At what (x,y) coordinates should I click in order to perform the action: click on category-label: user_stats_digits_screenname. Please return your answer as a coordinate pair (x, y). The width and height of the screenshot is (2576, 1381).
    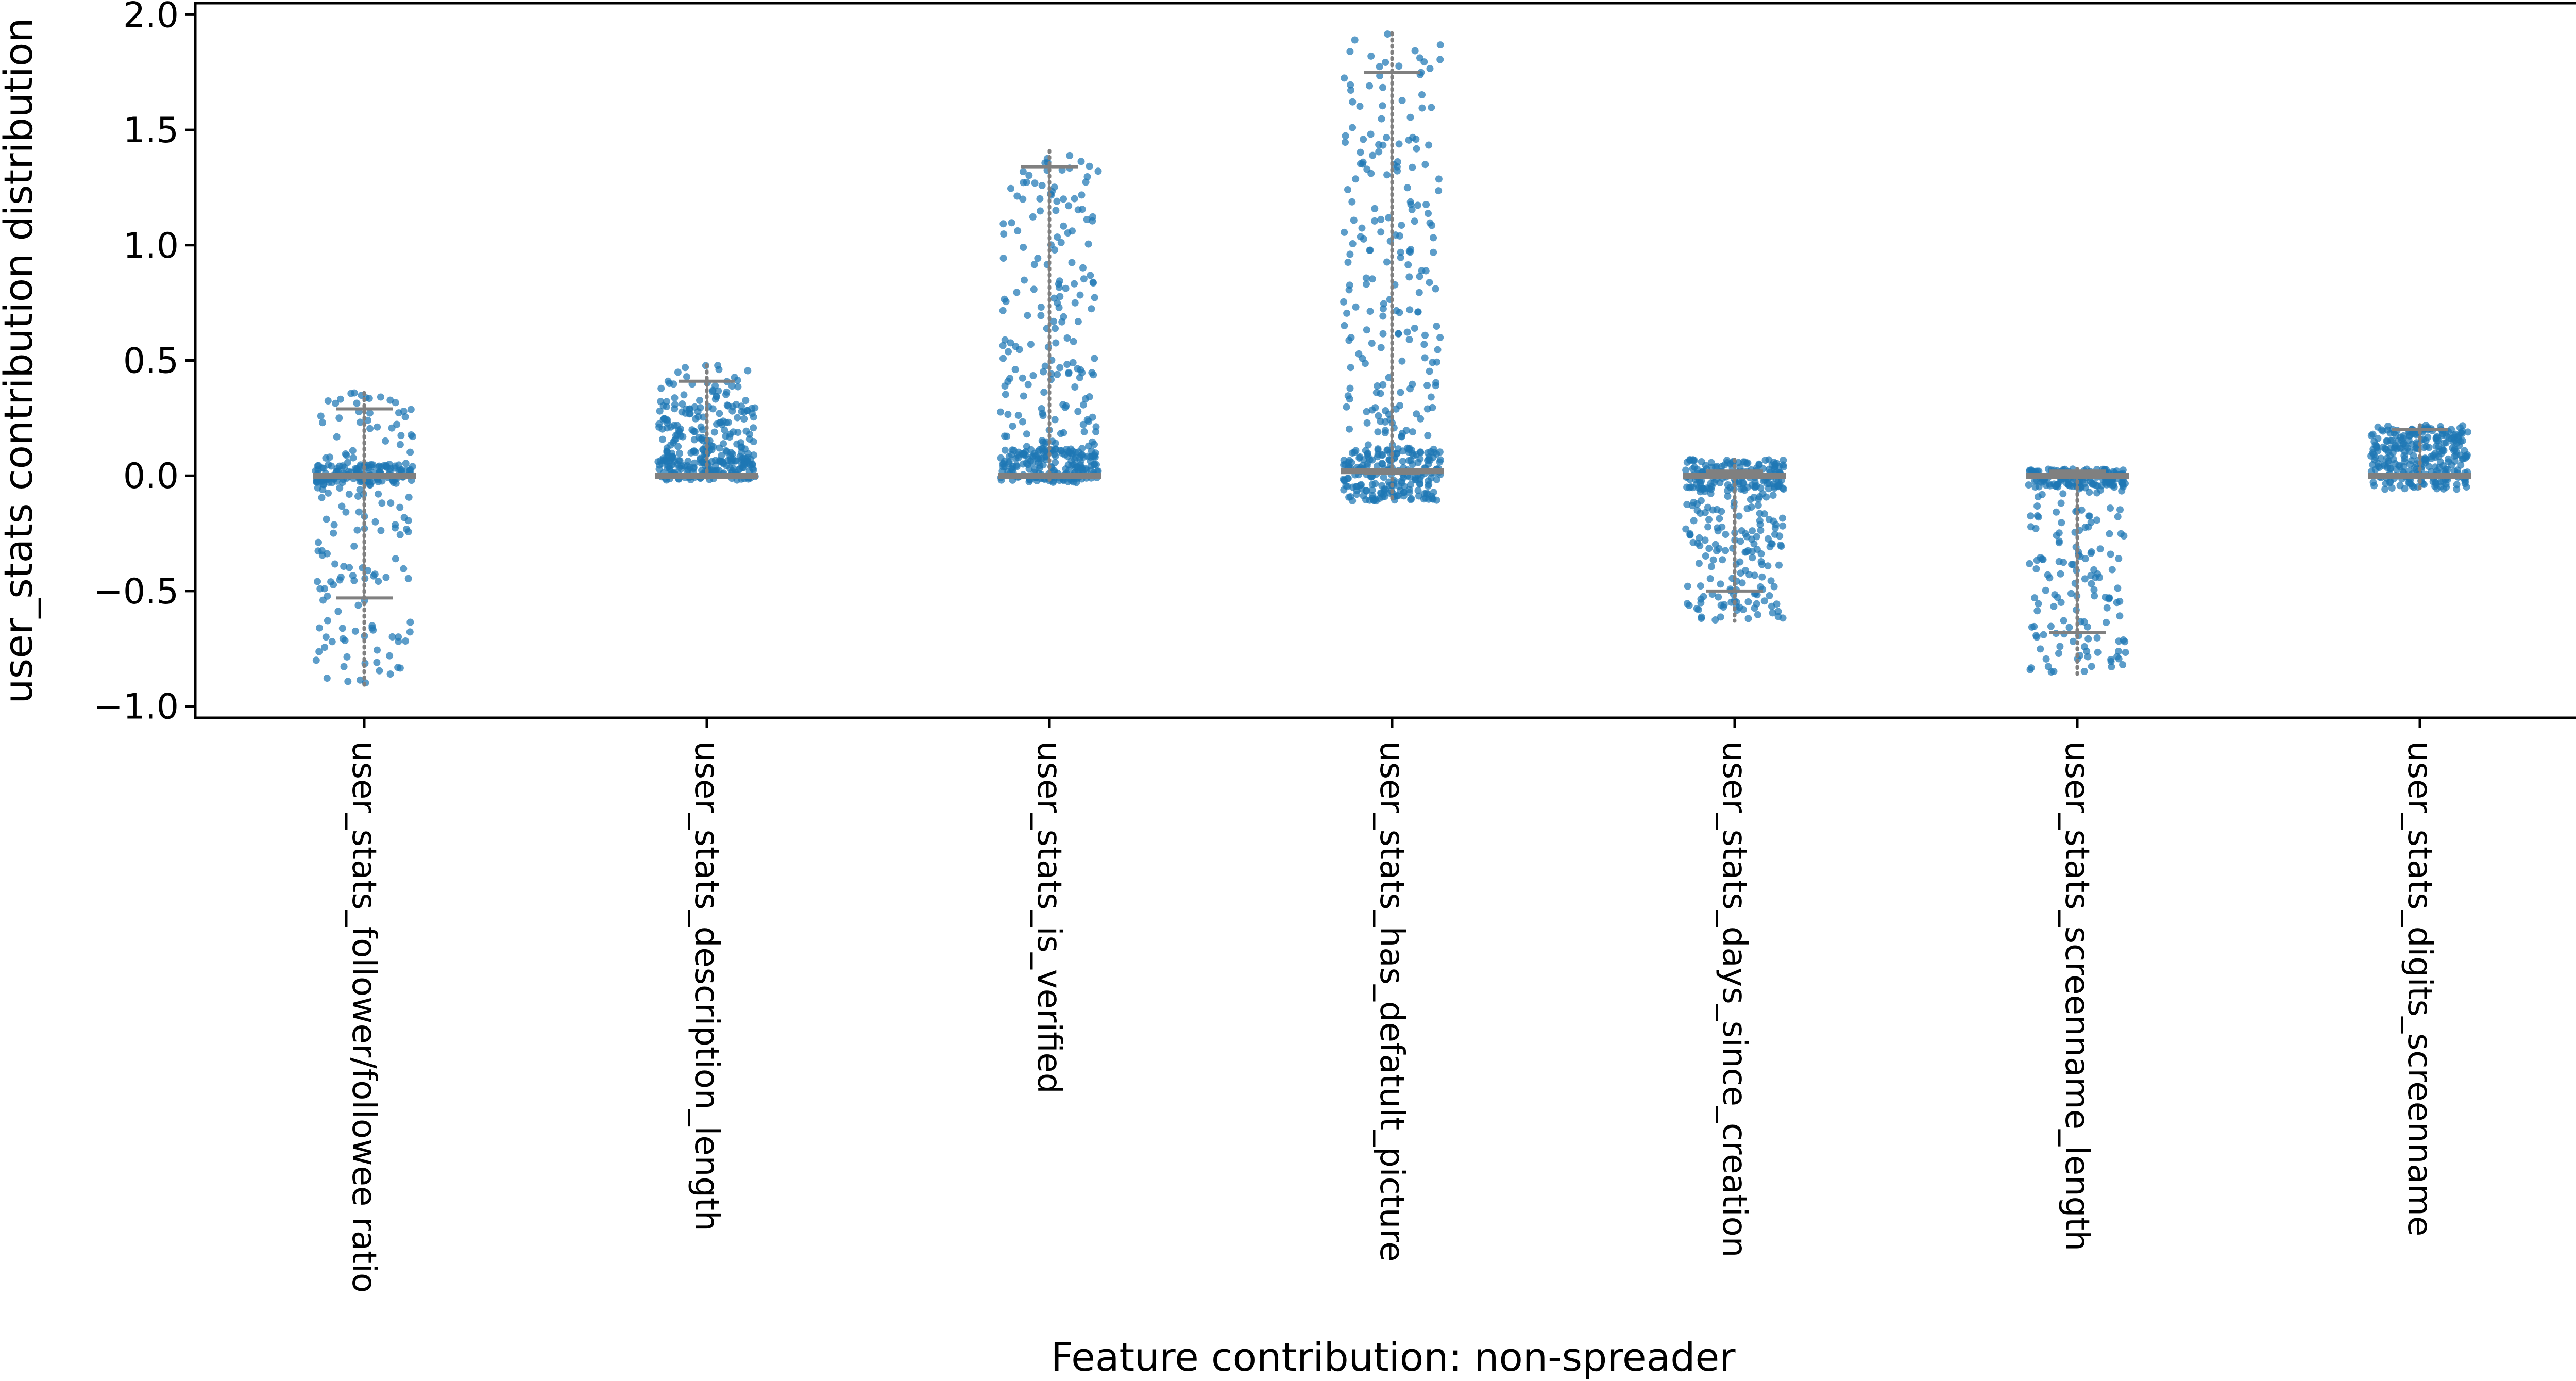
    Looking at the image, I should click on (2419, 988).